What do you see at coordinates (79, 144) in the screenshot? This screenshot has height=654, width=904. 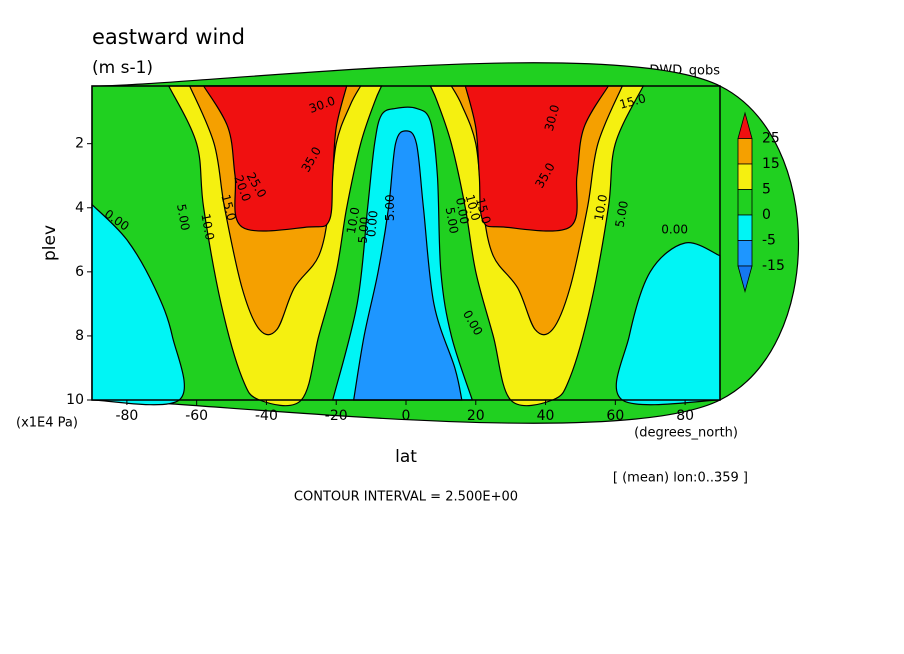 I see `y-tick-label: 2` at bounding box center [79, 144].